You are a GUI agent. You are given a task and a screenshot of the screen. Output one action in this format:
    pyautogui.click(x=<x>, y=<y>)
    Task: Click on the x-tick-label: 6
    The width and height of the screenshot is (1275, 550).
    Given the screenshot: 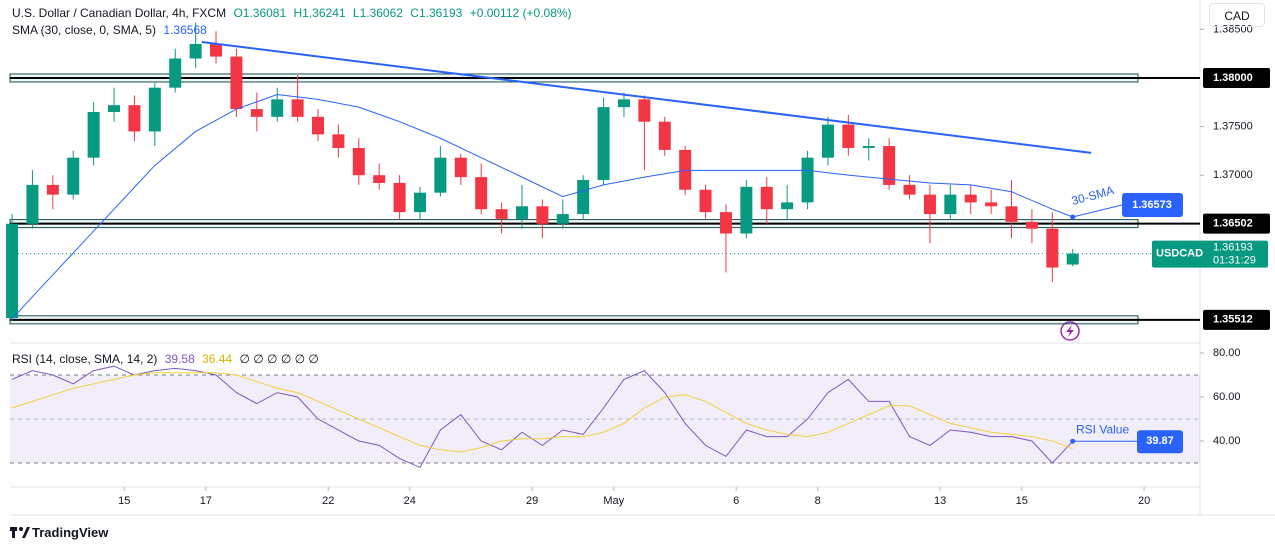 What is the action you would take?
    pyautogui.click(x=736, y=501)
    